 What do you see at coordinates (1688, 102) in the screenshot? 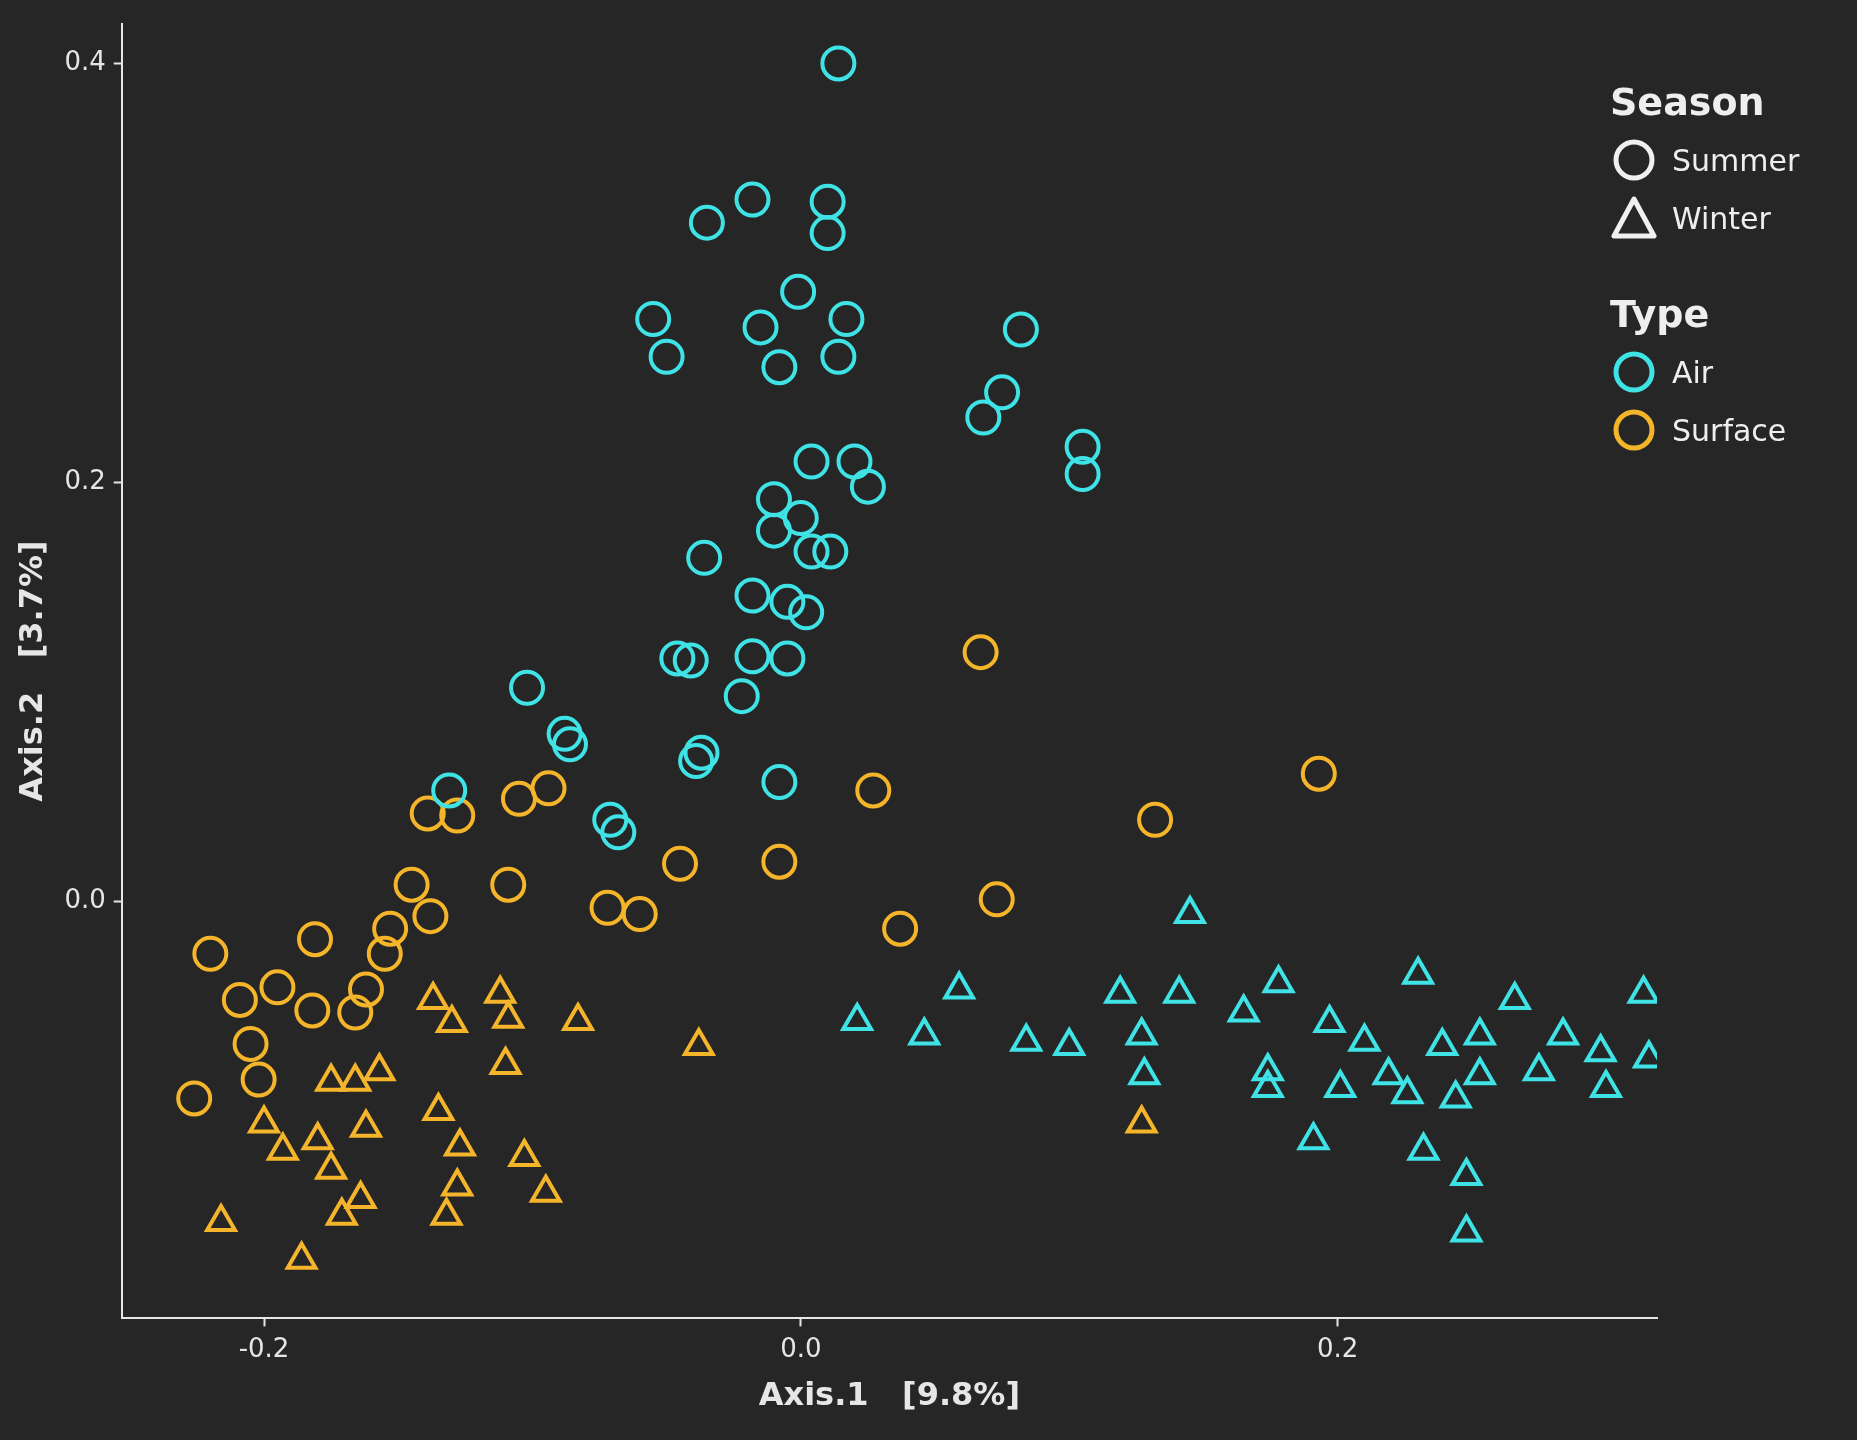
I see `annotation: Season` at bounding box center [1688, 102].